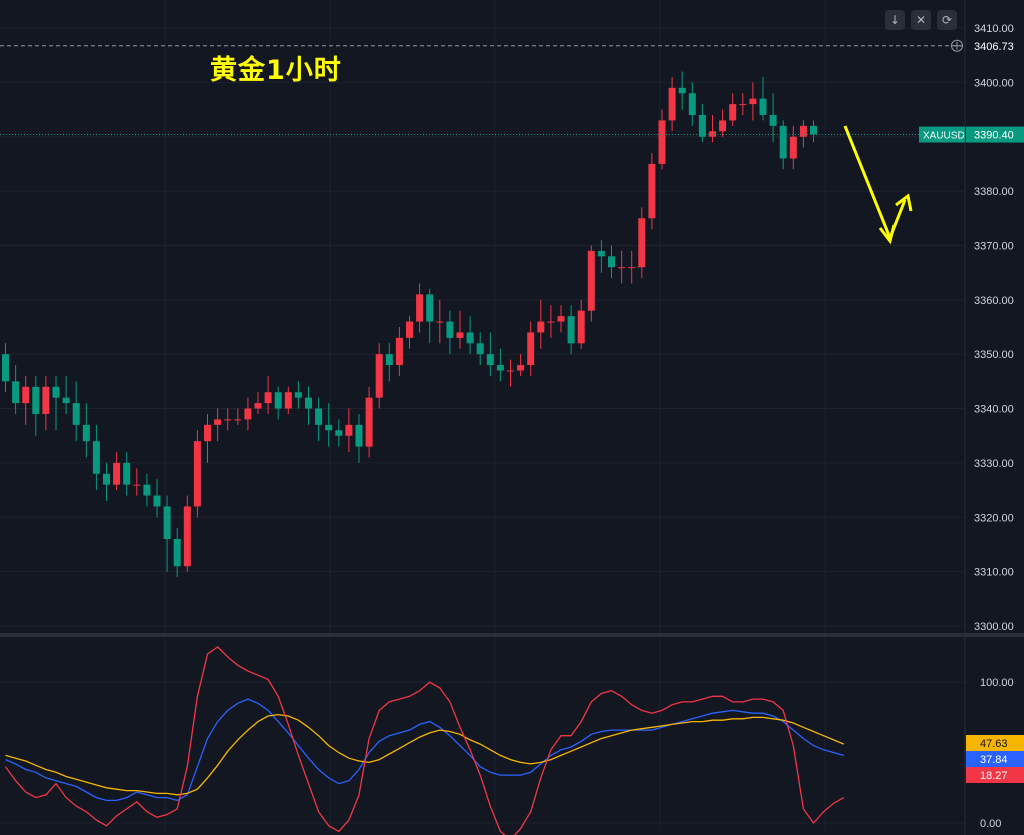 Image resolution: width=1024 pixels, height=835 pixels. I want to click on last-price-label: 3390.40, so click(994, 136).